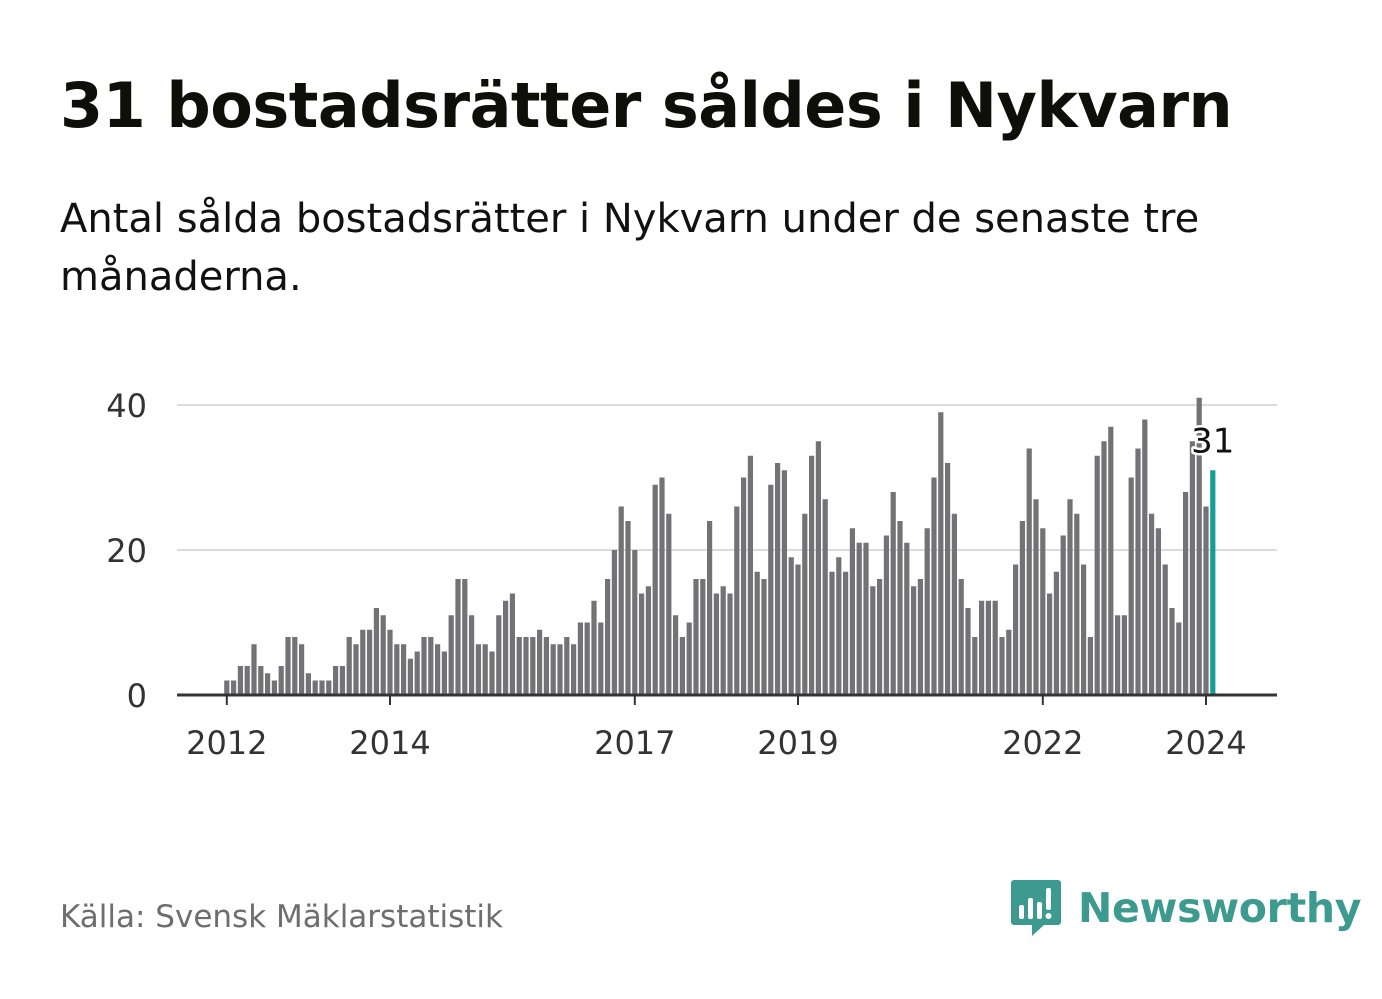 The image size is (1382, 999). I want to click on newsworthy-logo-icon, so click(1036, 908).